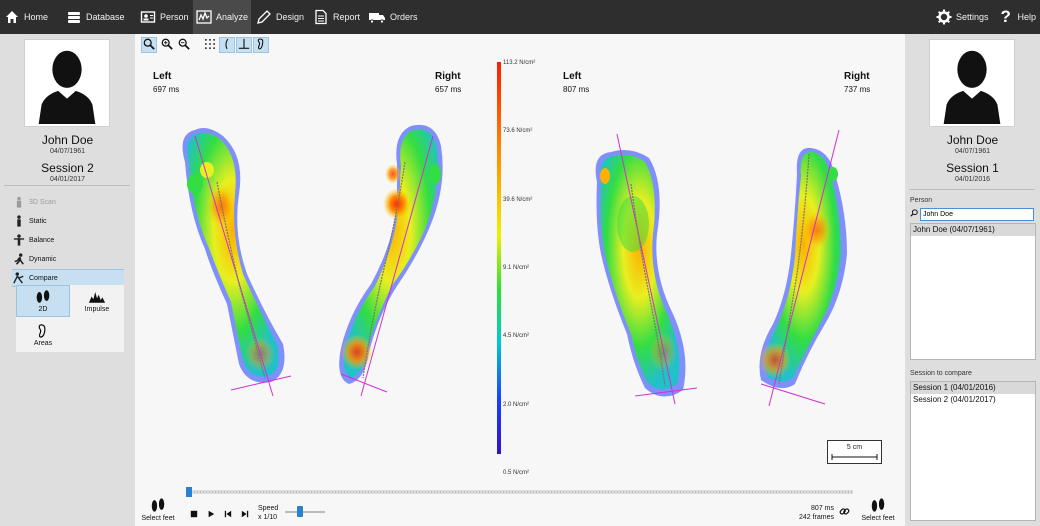 The width and height of the screenshot is (1040, 526). I want to click on nav-analyze: Analyze, so click(222, 17).